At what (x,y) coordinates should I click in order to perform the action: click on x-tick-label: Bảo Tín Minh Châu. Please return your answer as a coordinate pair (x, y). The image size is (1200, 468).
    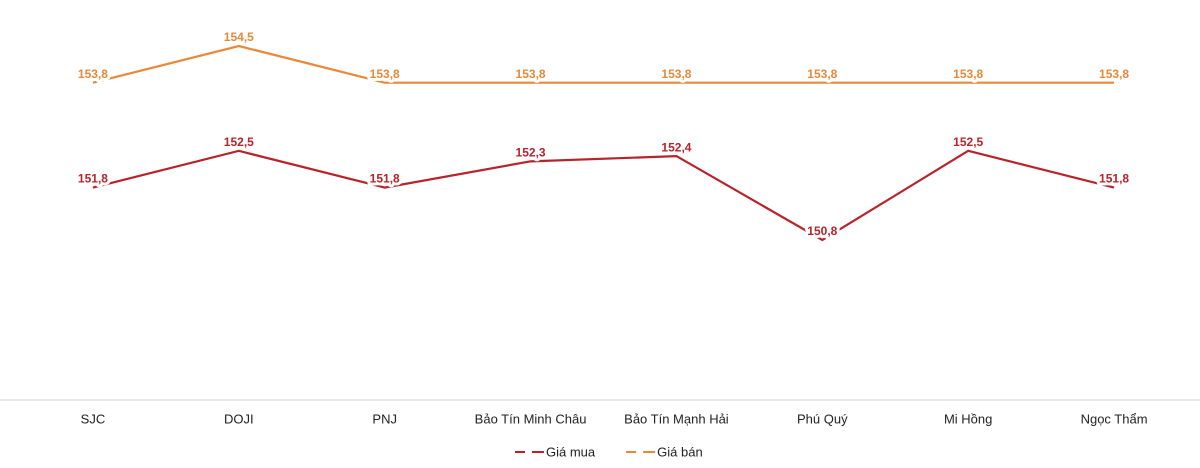
    Looking at the image, I should click on (531, 418).